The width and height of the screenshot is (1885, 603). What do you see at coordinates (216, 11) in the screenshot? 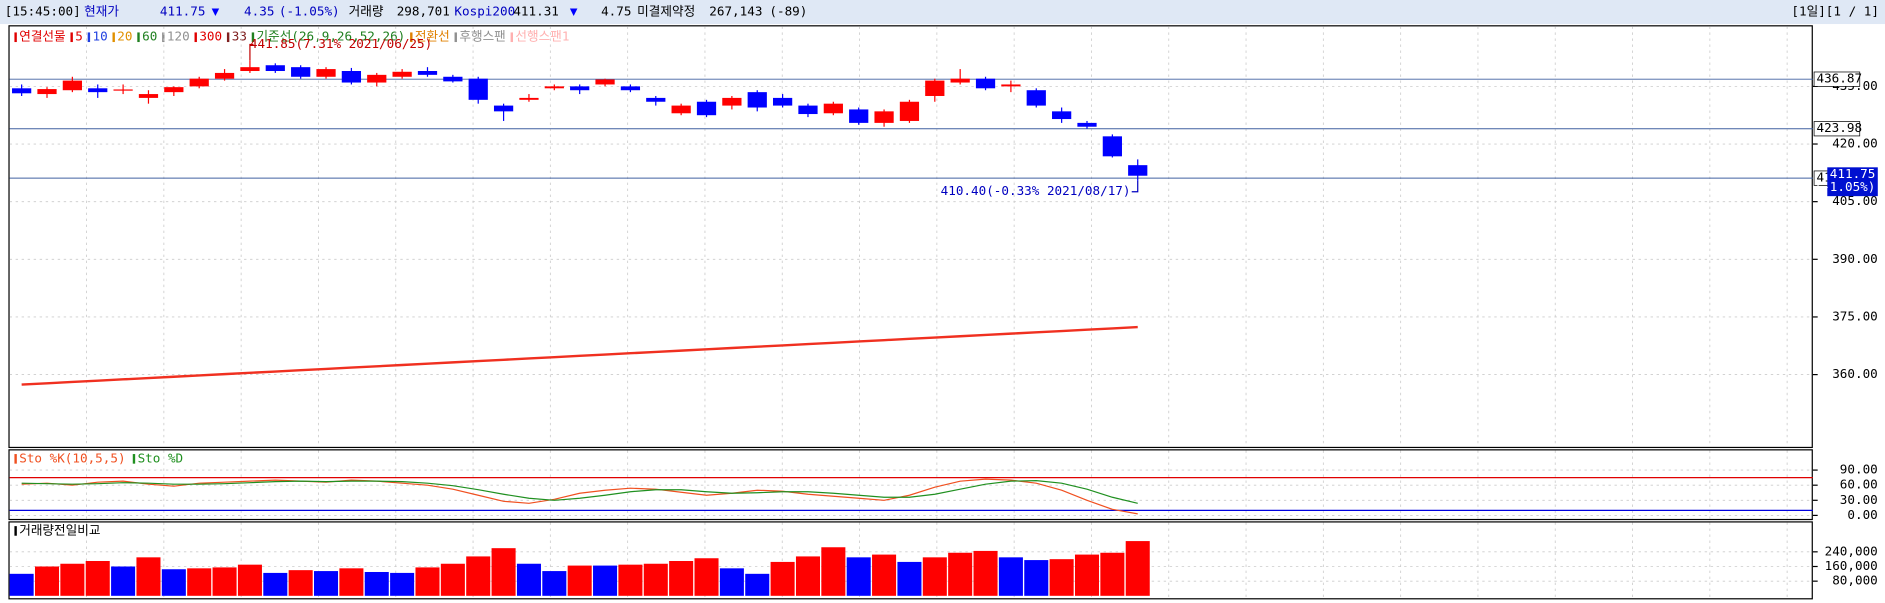
I see `header-item: ▼` at bounding box center [216, 11].